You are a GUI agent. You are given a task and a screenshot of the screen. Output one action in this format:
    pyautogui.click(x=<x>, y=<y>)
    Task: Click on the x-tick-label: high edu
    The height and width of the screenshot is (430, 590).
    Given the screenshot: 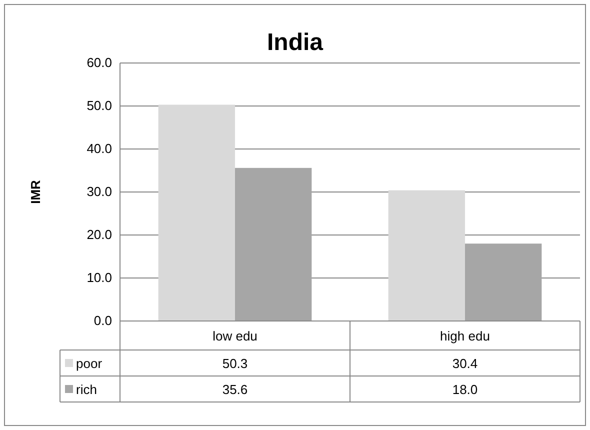 What is the action you would take?
    pyautogui.click(x=465, y=336)
    